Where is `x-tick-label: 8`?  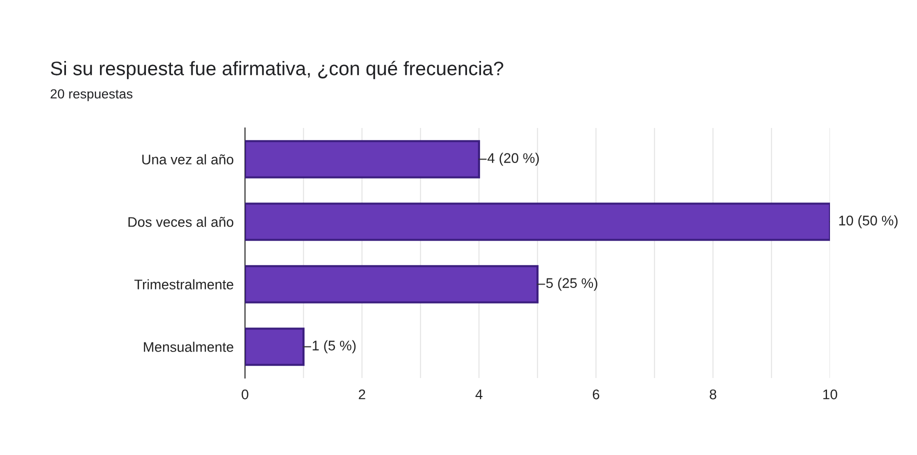
x-tick-label: 8 is located at coordinates (713, 394).